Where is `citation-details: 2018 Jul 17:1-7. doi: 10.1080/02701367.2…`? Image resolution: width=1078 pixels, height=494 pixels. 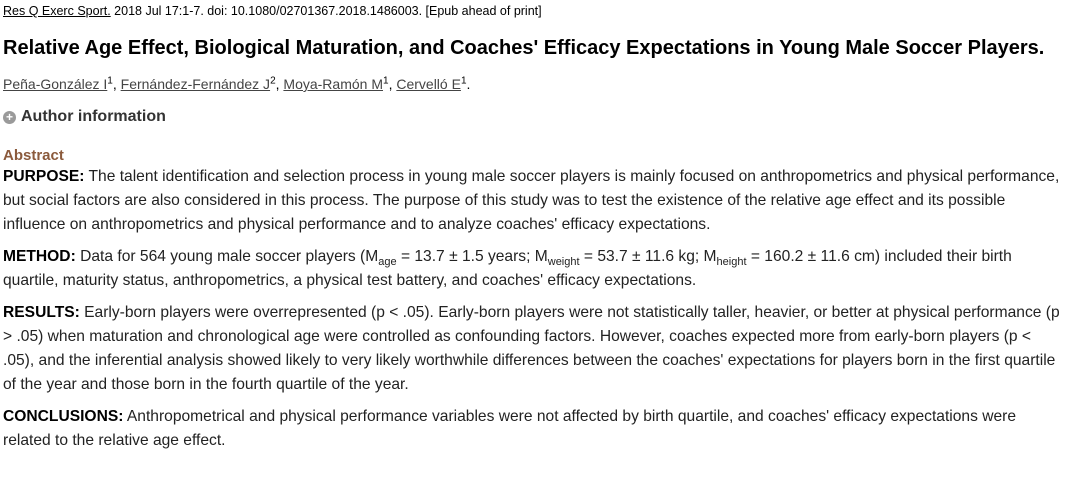 citation-details: 2018 Jul 17:1-7. doi: 10.1080/02701367.2… is located at coordinates (326, 11).